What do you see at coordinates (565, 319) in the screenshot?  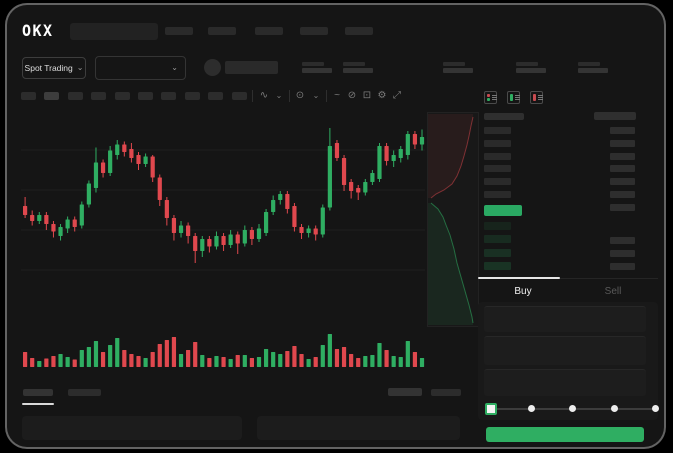 I see `price-input-field` at bounding box center [565, 319].